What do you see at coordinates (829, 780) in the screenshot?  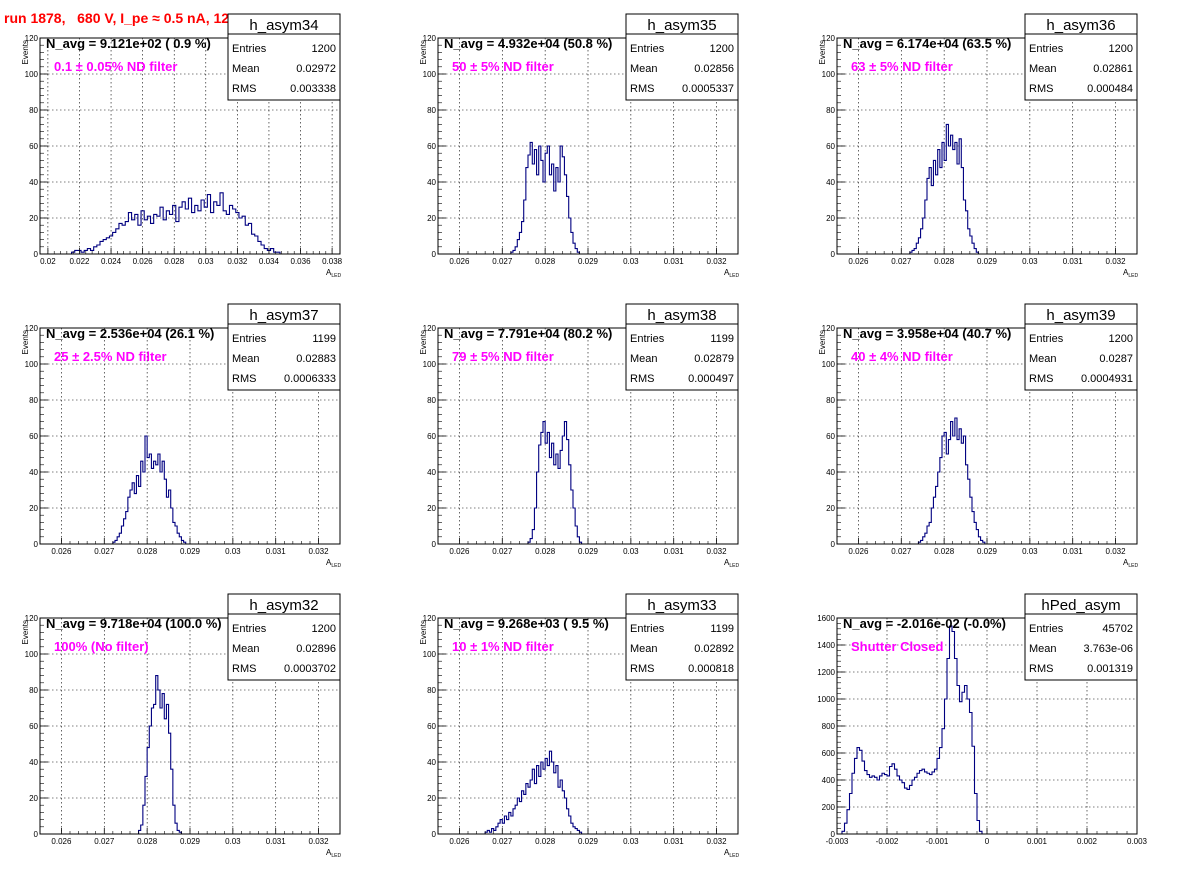 I see `y-tick-label: 400` at bounding box center [829, 780].